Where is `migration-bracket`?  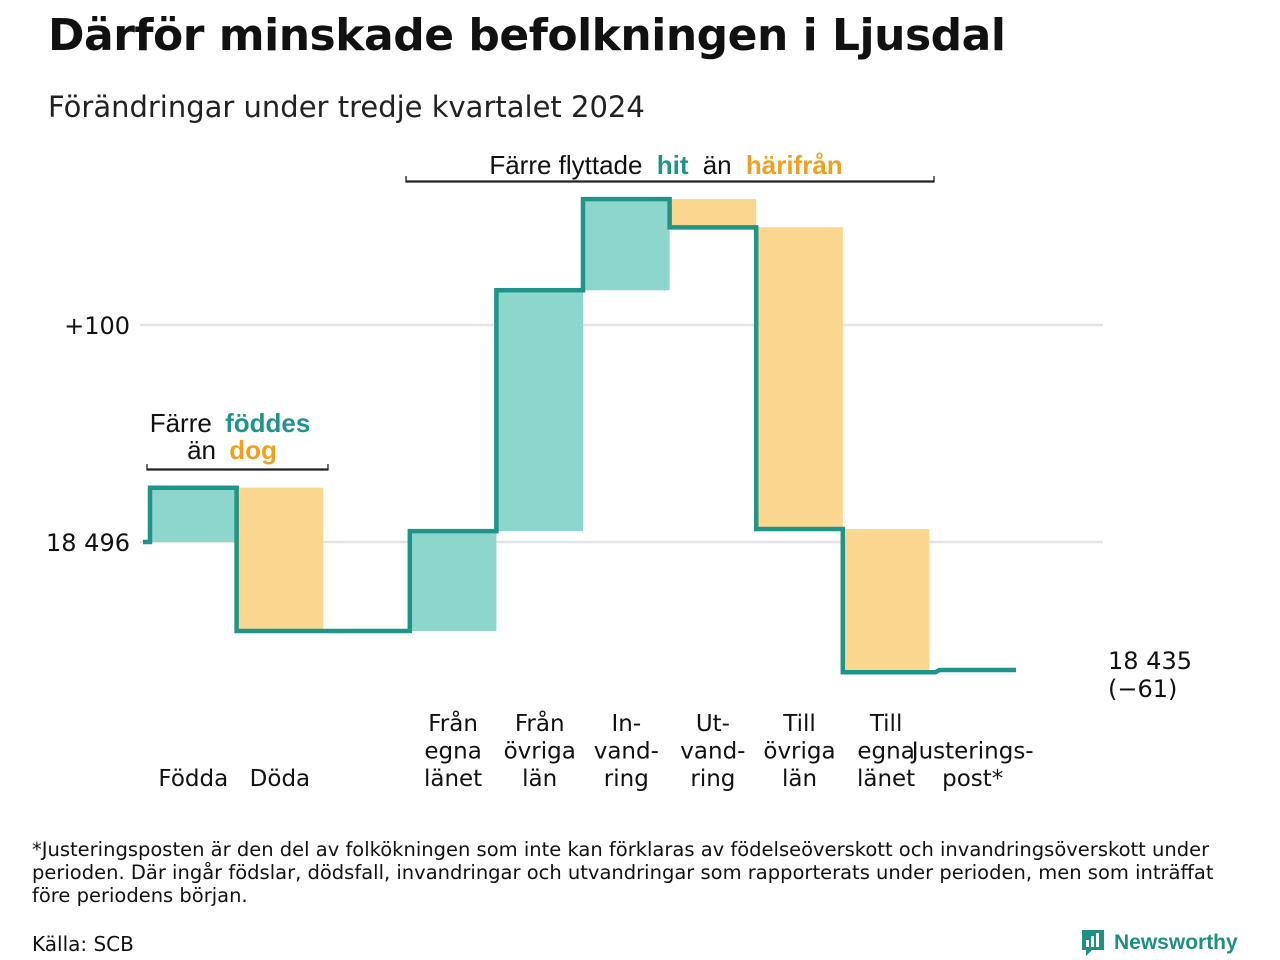 migration-bracket is located at coordinates (670, 179).